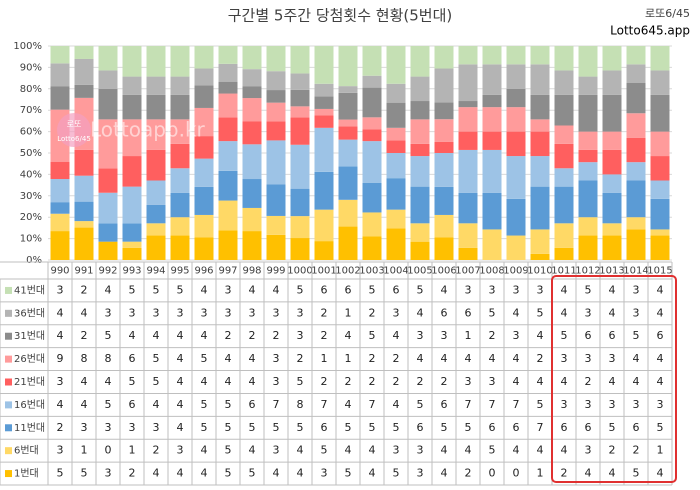 The image size is (700, 490). What do you see at coordinates (660, 450) in the screenshot?
I see `table-cell: 1` at bounding box center [660, 450].